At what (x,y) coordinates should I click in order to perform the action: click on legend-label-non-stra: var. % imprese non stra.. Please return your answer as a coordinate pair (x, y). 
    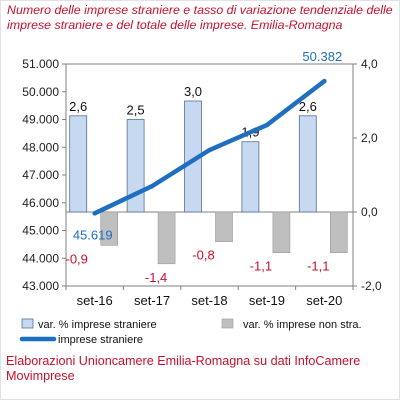
    Looking at the image, I should click on (302, 325).